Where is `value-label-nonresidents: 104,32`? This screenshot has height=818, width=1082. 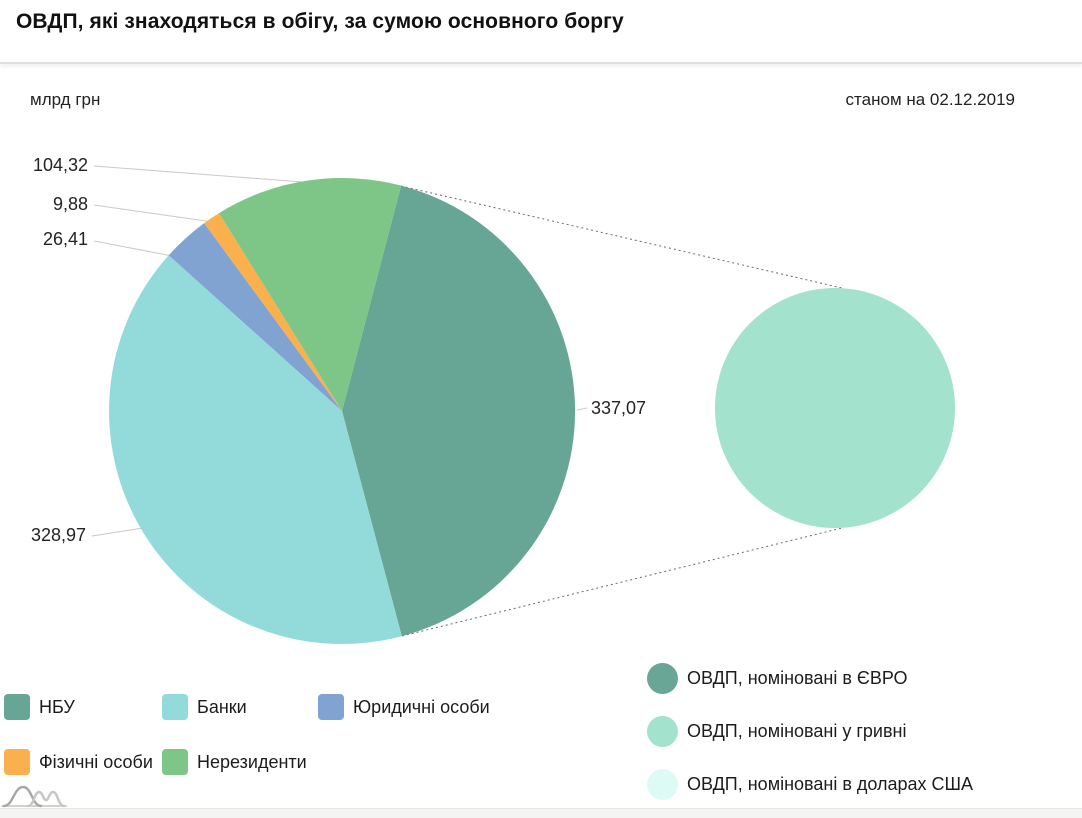
value-label-nonresidents: 104,32 is located at coordinates (60, 165).